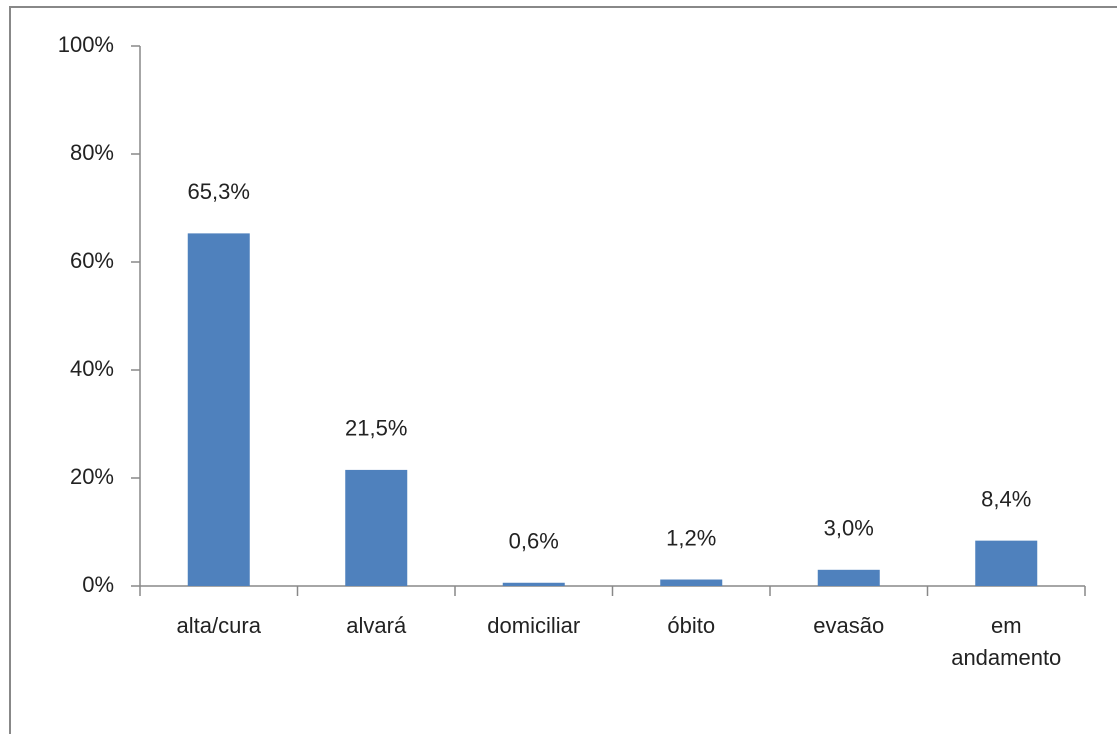  What do you see at coordinates (98, 584) in the screenshot?
I see `y-tick-label: 0%` at bounding box center [98, 584].